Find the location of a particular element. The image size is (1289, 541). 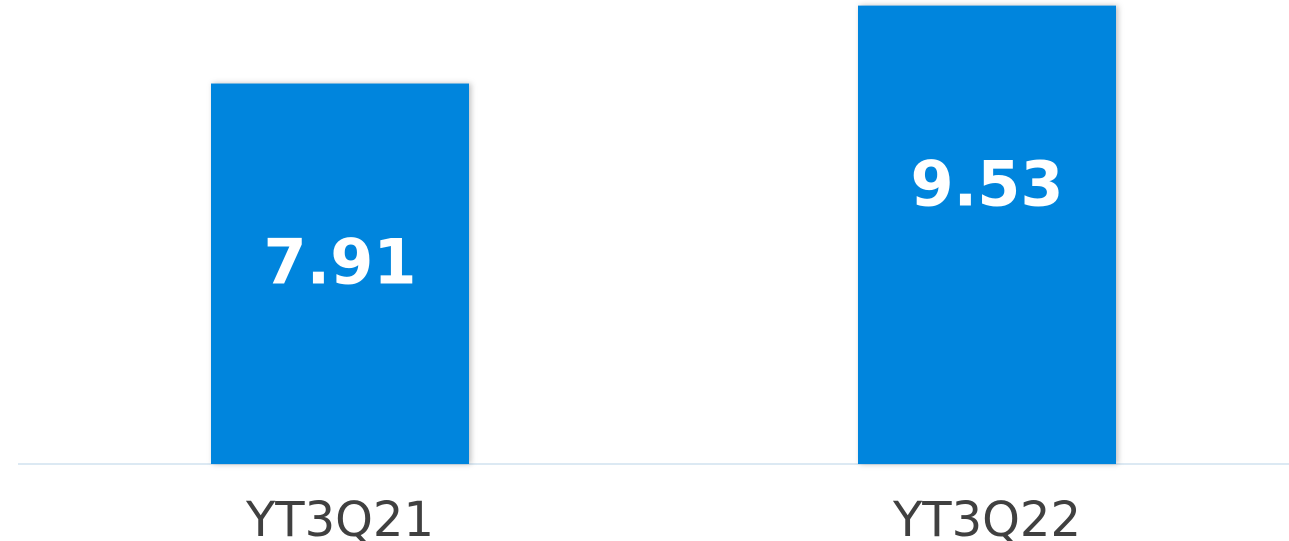

category-label-yt3q21: YT3Q21 is located at coordinates (339, 516).